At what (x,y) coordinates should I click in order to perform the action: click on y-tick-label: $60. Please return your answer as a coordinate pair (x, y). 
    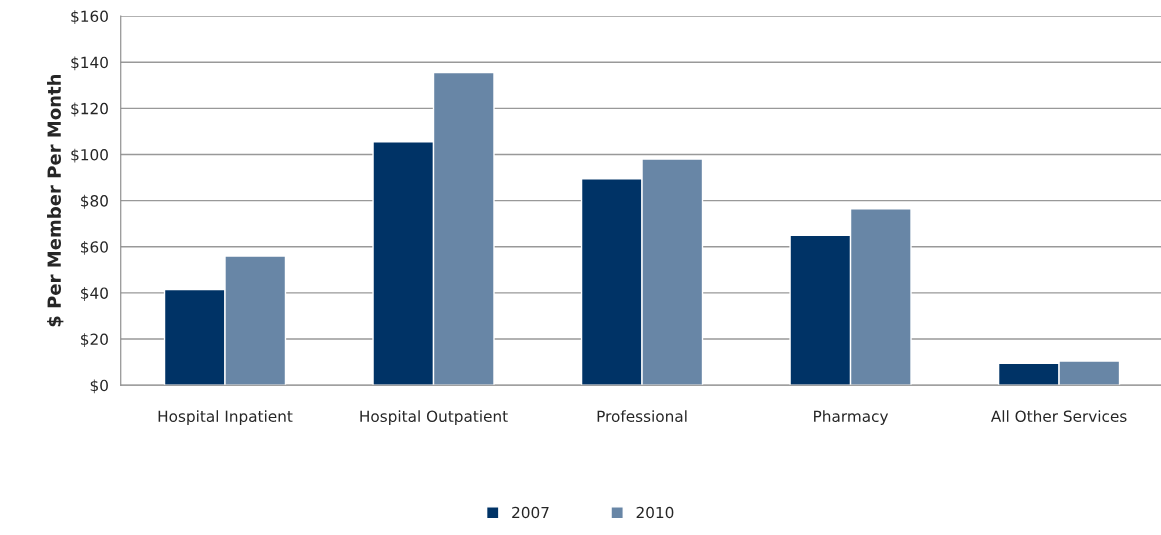
    Looking at the image, I should click on (94, 247).